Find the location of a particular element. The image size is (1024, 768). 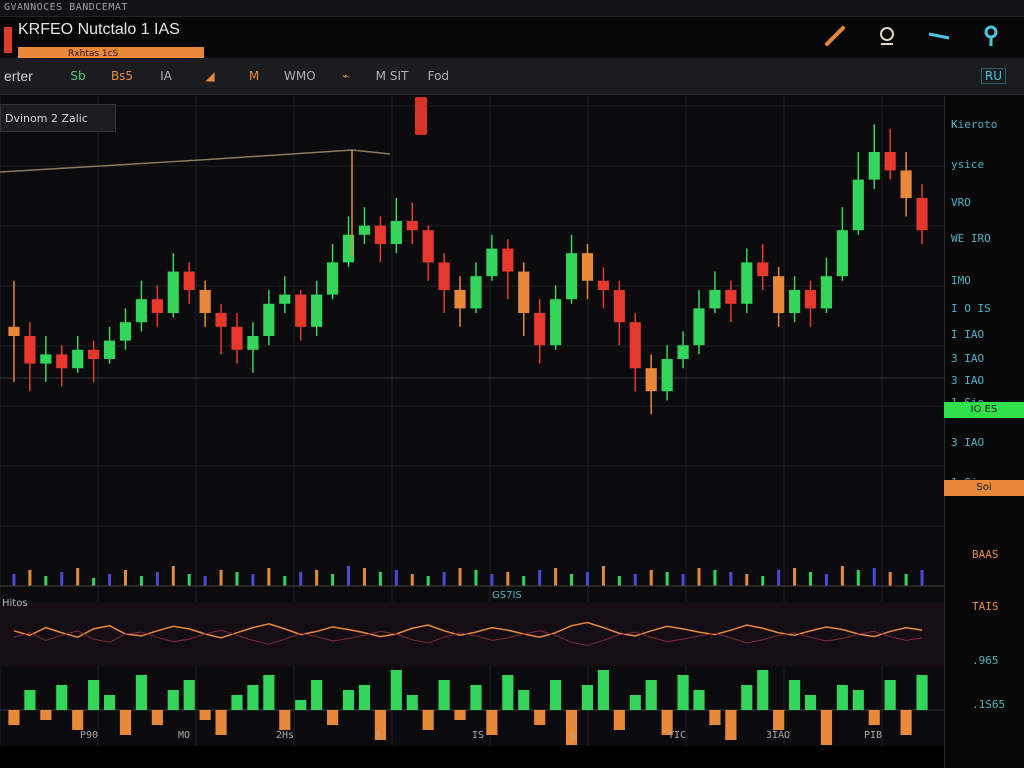

pin-icon is located at coordinates (991, 36).